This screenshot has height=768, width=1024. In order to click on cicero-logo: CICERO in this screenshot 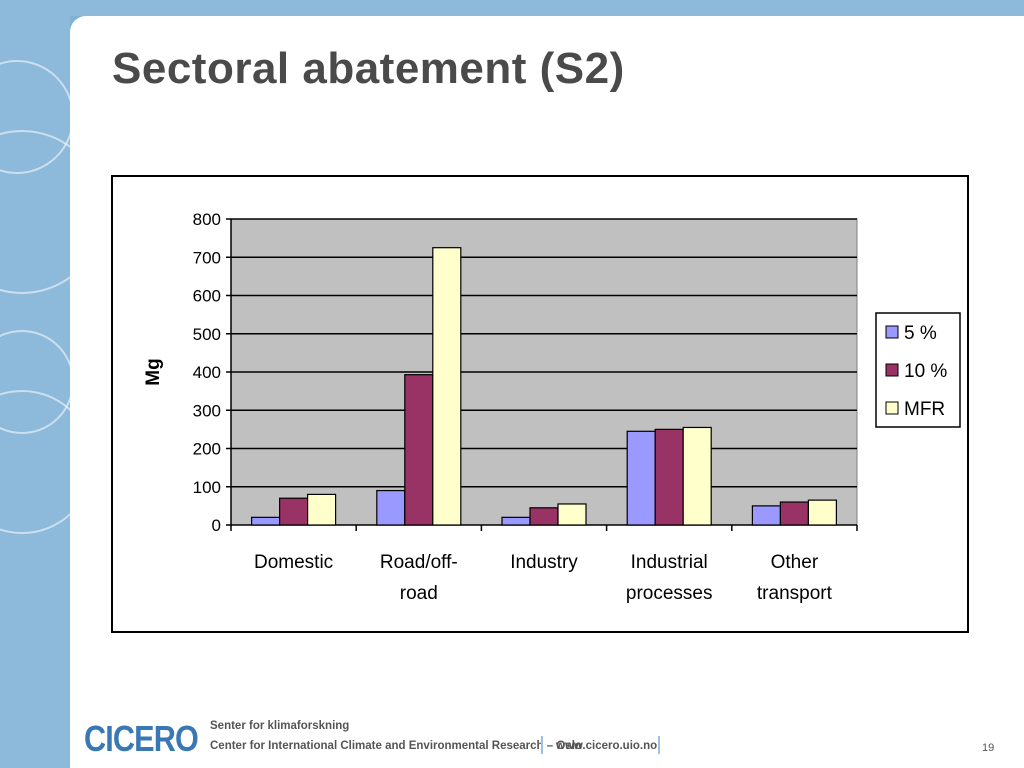, I will do `click(141, 738)`.